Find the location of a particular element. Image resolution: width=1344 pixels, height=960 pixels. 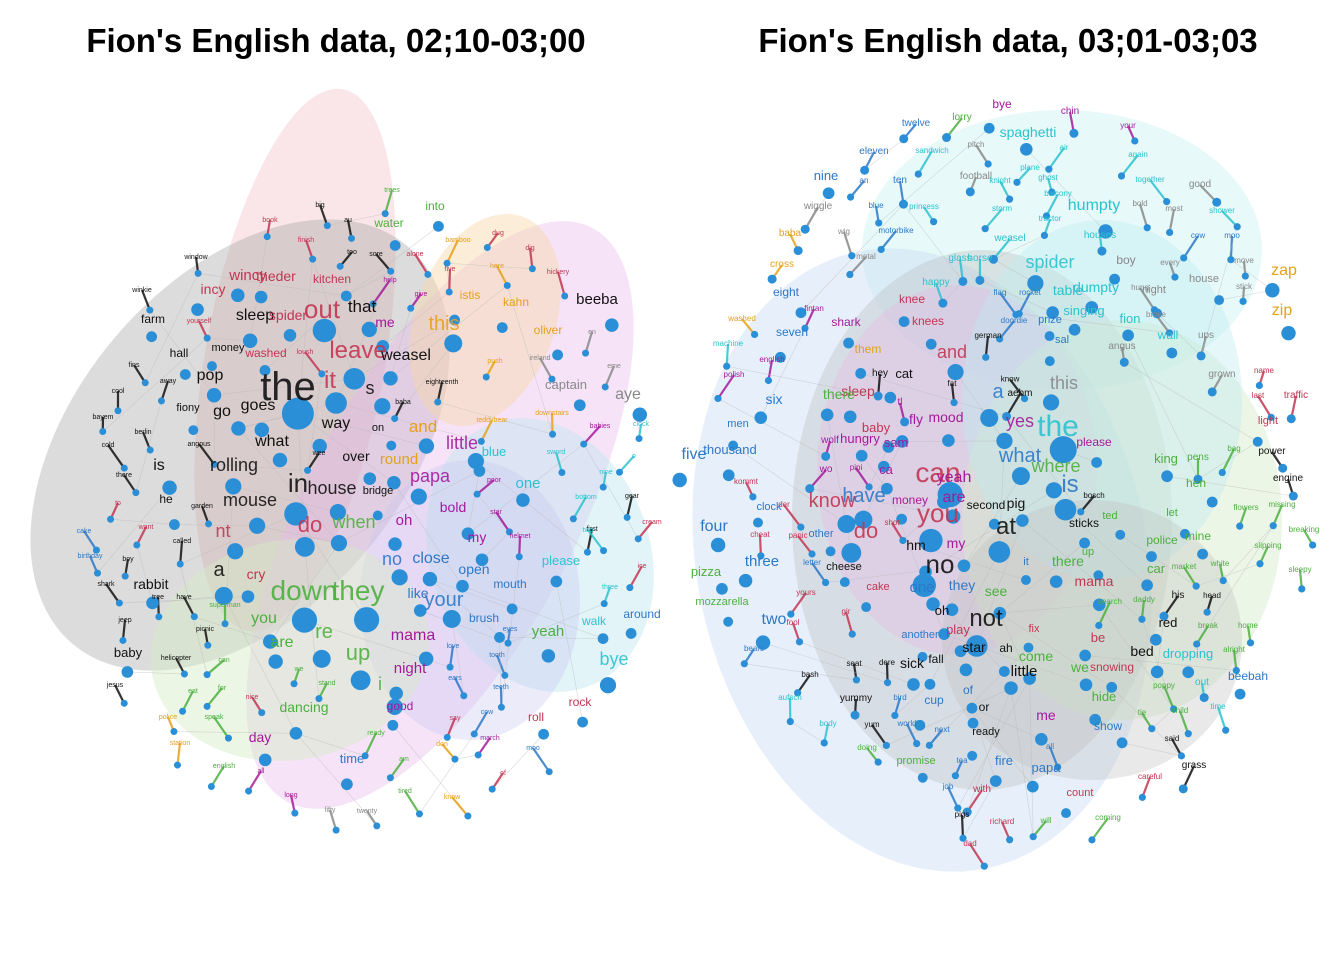

word-label: good is located at coordinates (1200, 184).